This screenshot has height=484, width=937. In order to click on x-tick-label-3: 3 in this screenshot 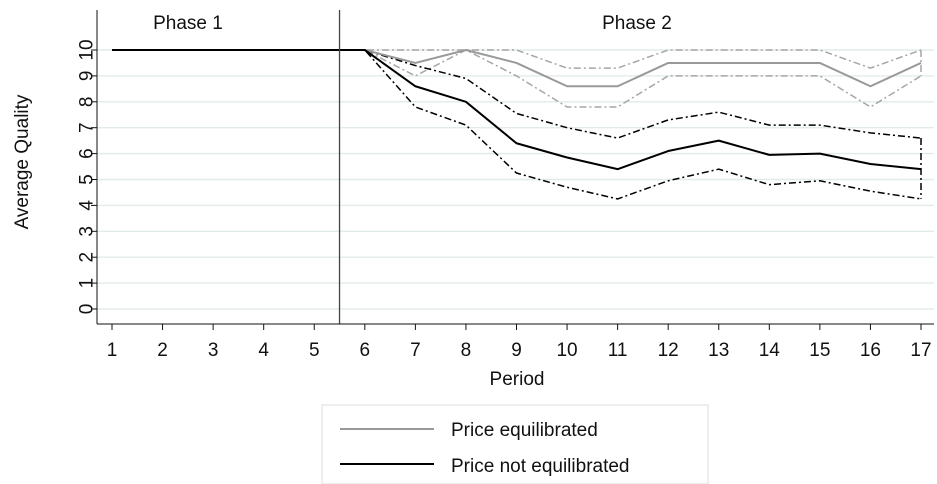, I will do `click(213, 350)`.